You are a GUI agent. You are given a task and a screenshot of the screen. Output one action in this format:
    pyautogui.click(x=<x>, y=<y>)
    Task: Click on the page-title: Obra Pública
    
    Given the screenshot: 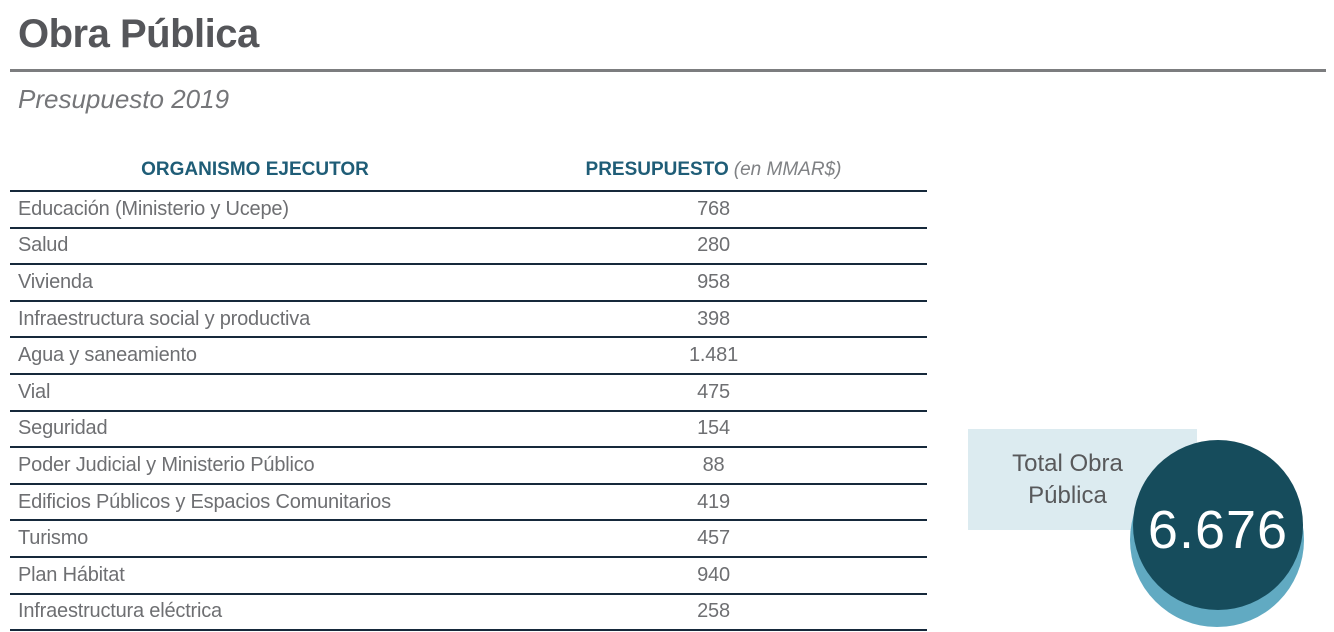 What is the action you would take?
    pyautogui.click(x=138, y=34)
    